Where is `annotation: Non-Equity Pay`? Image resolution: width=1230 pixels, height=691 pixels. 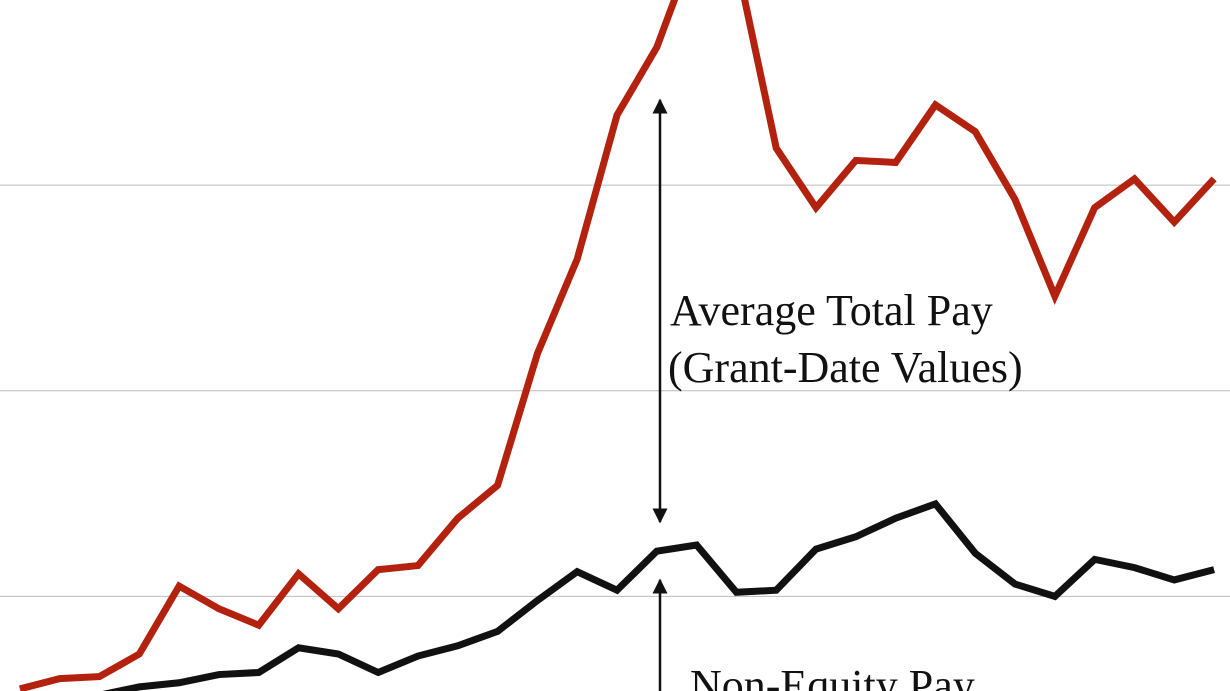
annotation: Non-Equity Pay is located at coordinates (832, 676).